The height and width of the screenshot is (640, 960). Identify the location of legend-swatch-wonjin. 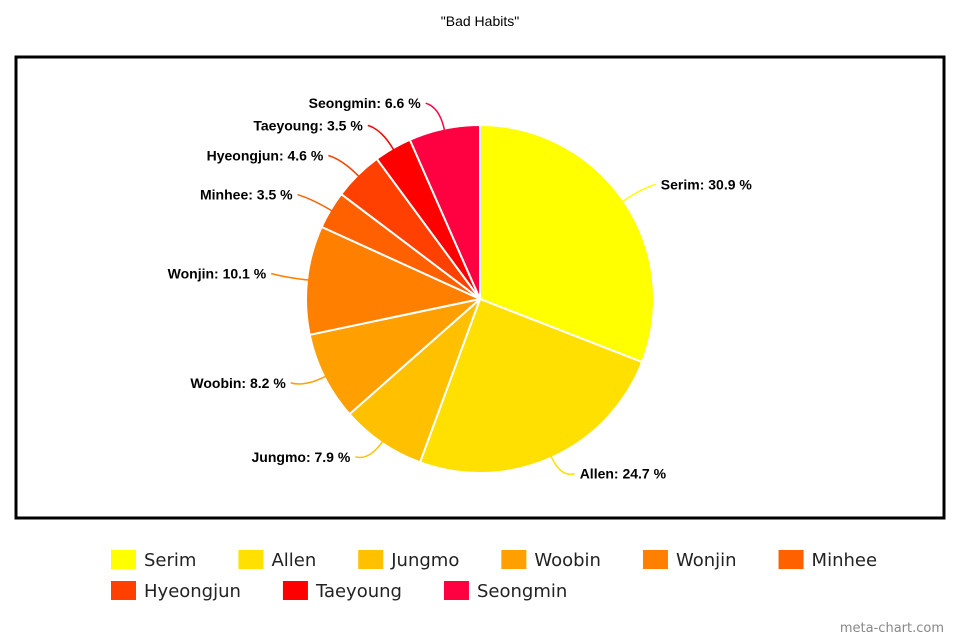
(655, 559).